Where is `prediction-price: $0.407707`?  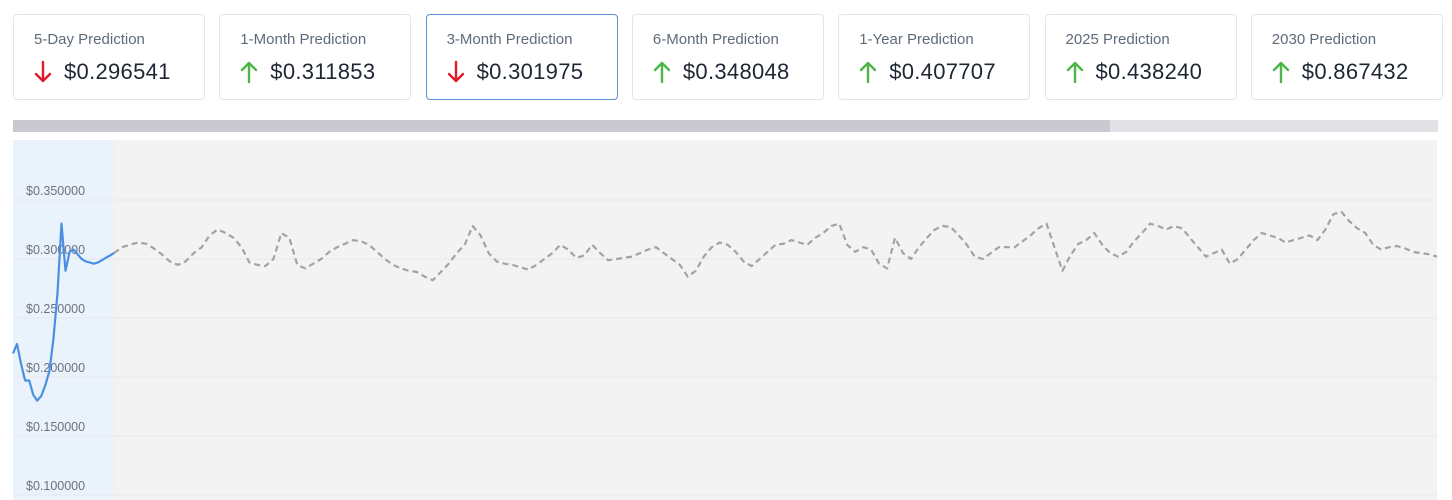 prediction-price: $0.407707 is located at coordinates (942, 71).